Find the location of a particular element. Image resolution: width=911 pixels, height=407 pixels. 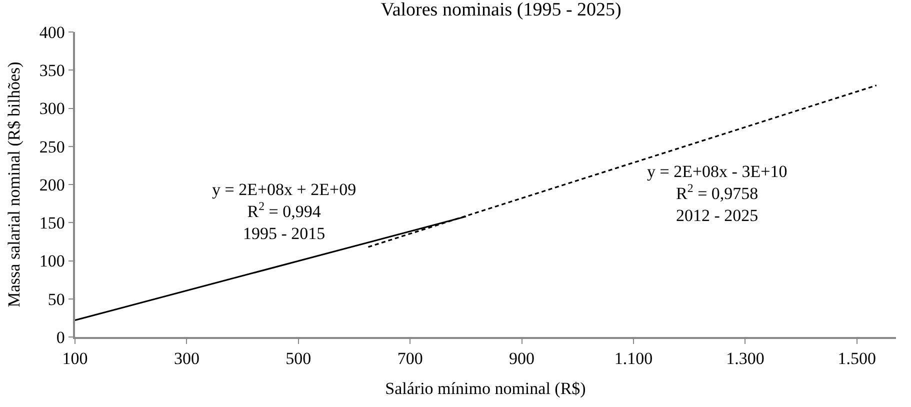

y-tick-label: 150 is located at coordinates (52, 223).